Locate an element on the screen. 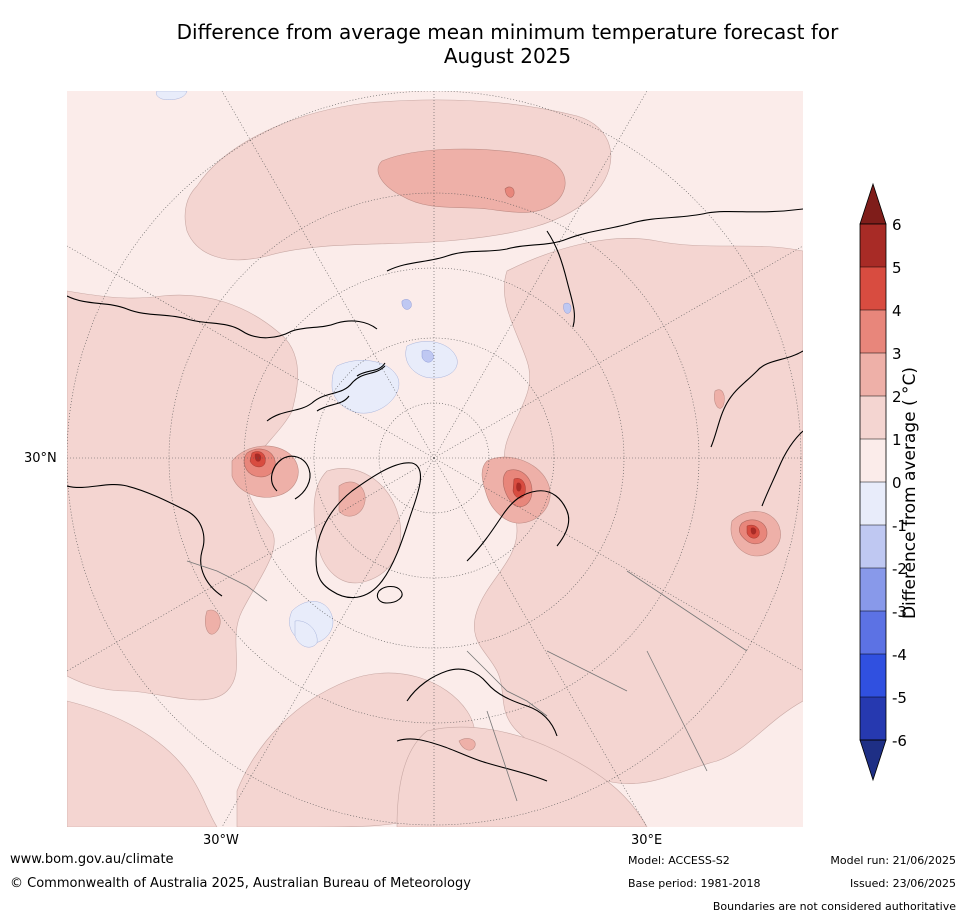 The image size is (965, 919). colorbar-tick-label: 1 is located at coordinates (897, 440).